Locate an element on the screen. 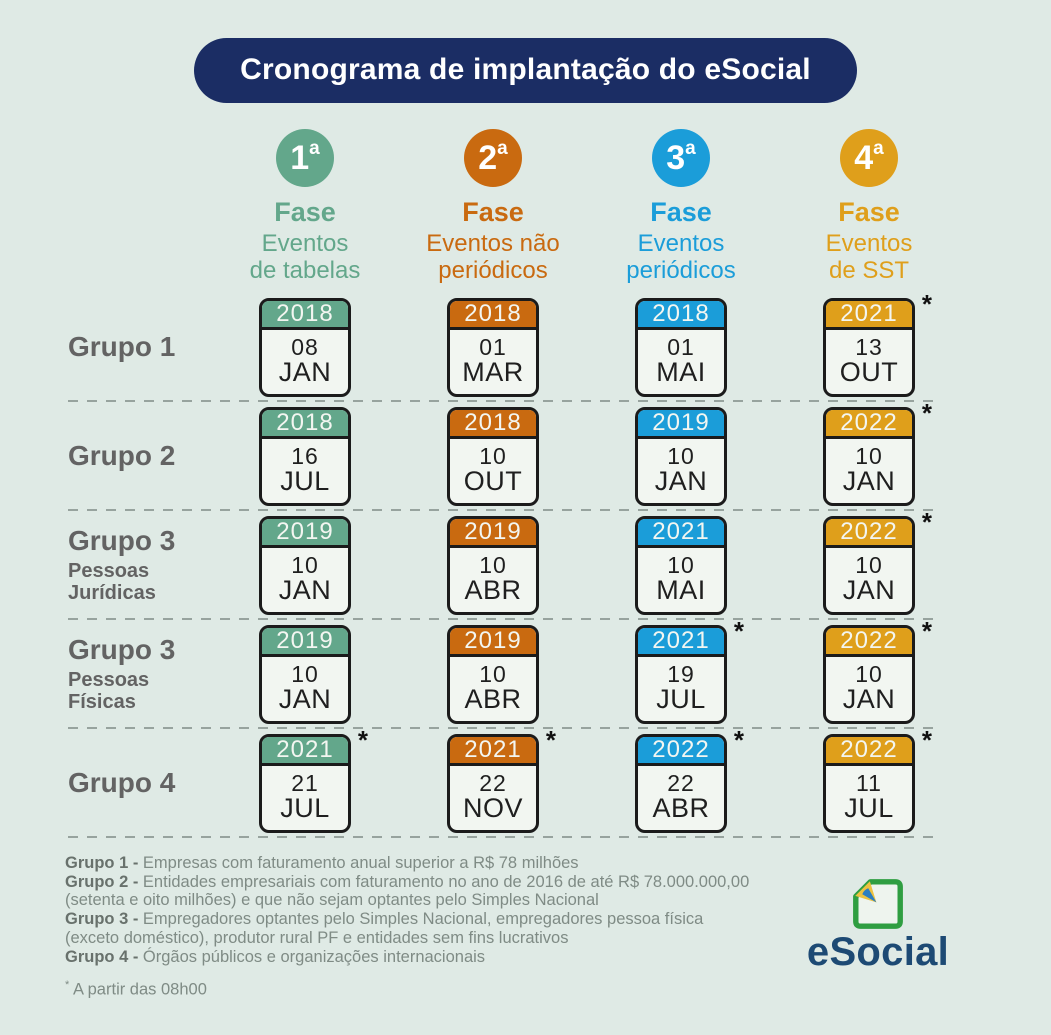  footnote-marker: * is located at coordinates (67, 984).